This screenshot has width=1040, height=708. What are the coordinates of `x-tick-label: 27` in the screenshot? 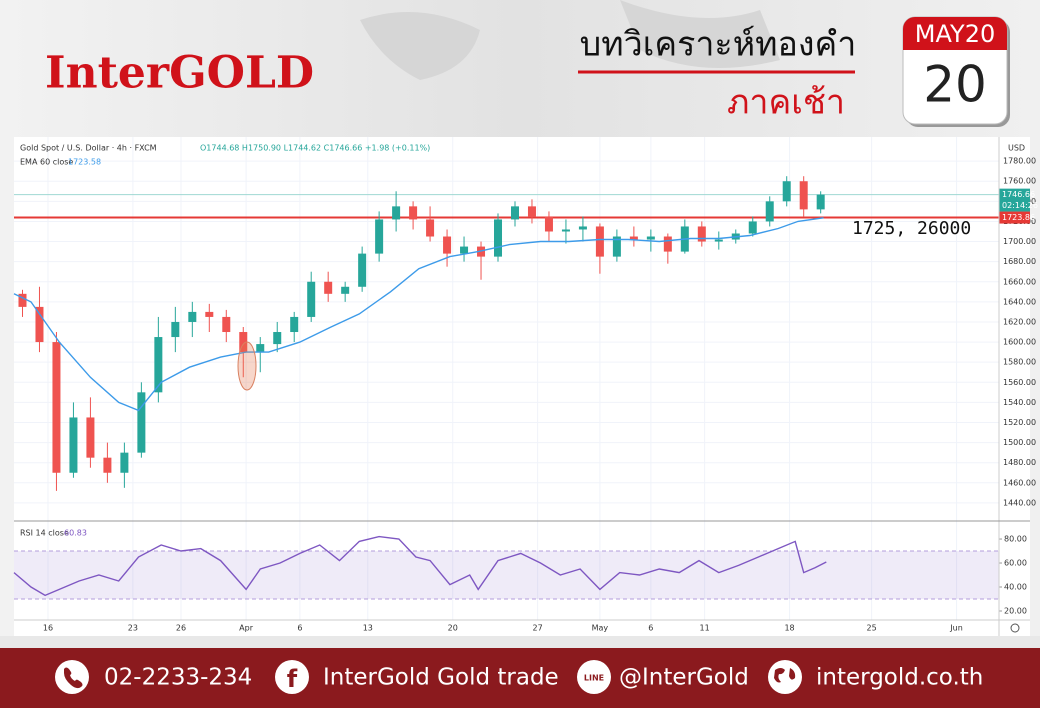 It's located at (538, 628).